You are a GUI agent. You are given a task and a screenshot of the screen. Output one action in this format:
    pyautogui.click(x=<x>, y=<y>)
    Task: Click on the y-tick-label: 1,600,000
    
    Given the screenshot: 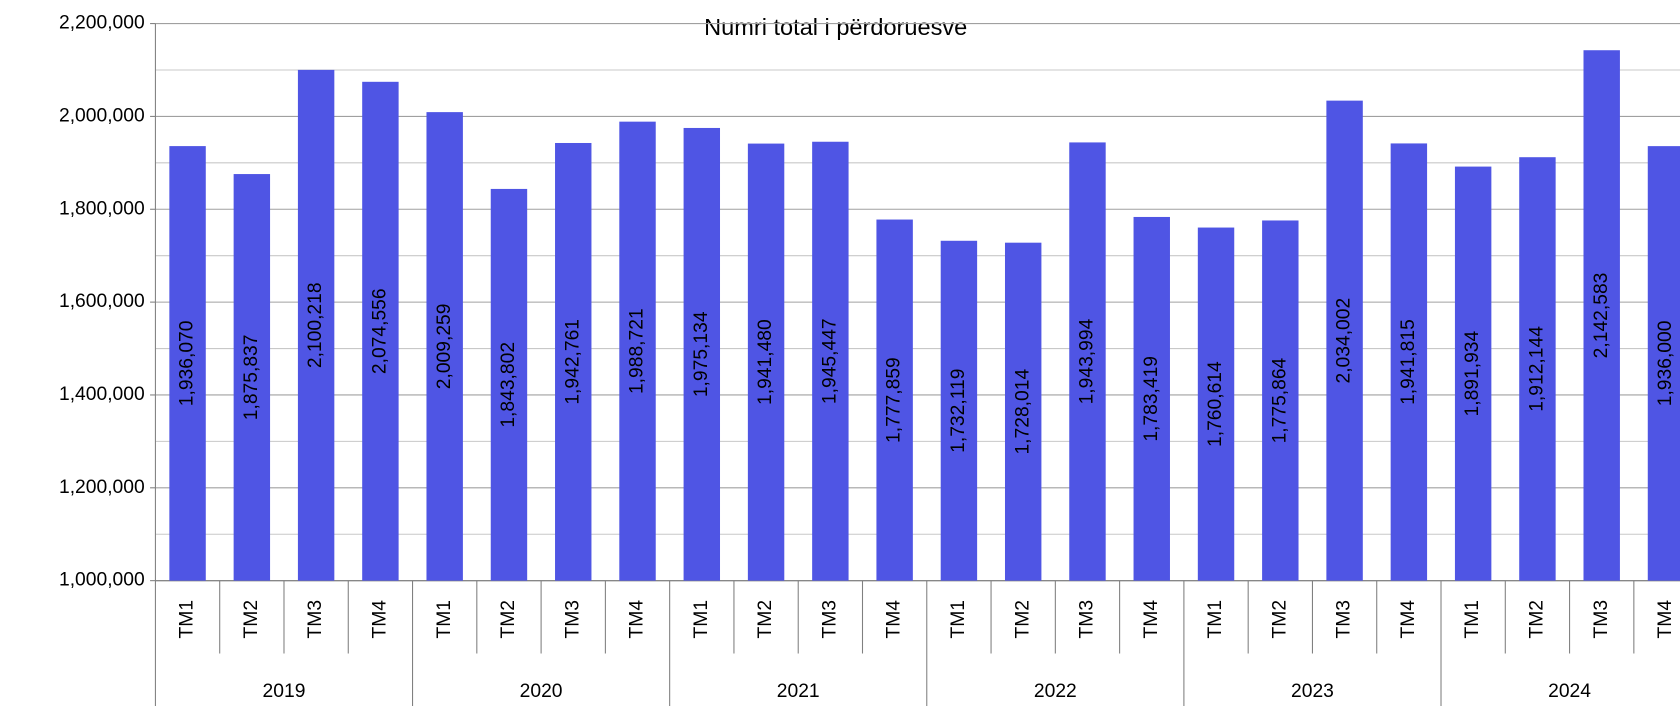 What is the action you would take?
    pyautogui.click(x=102, y=301)
    